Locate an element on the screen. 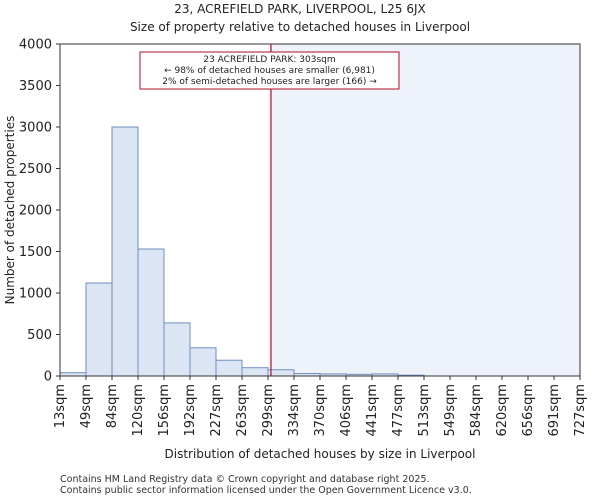  bar-192sqm is located at coordinates (203, 362).